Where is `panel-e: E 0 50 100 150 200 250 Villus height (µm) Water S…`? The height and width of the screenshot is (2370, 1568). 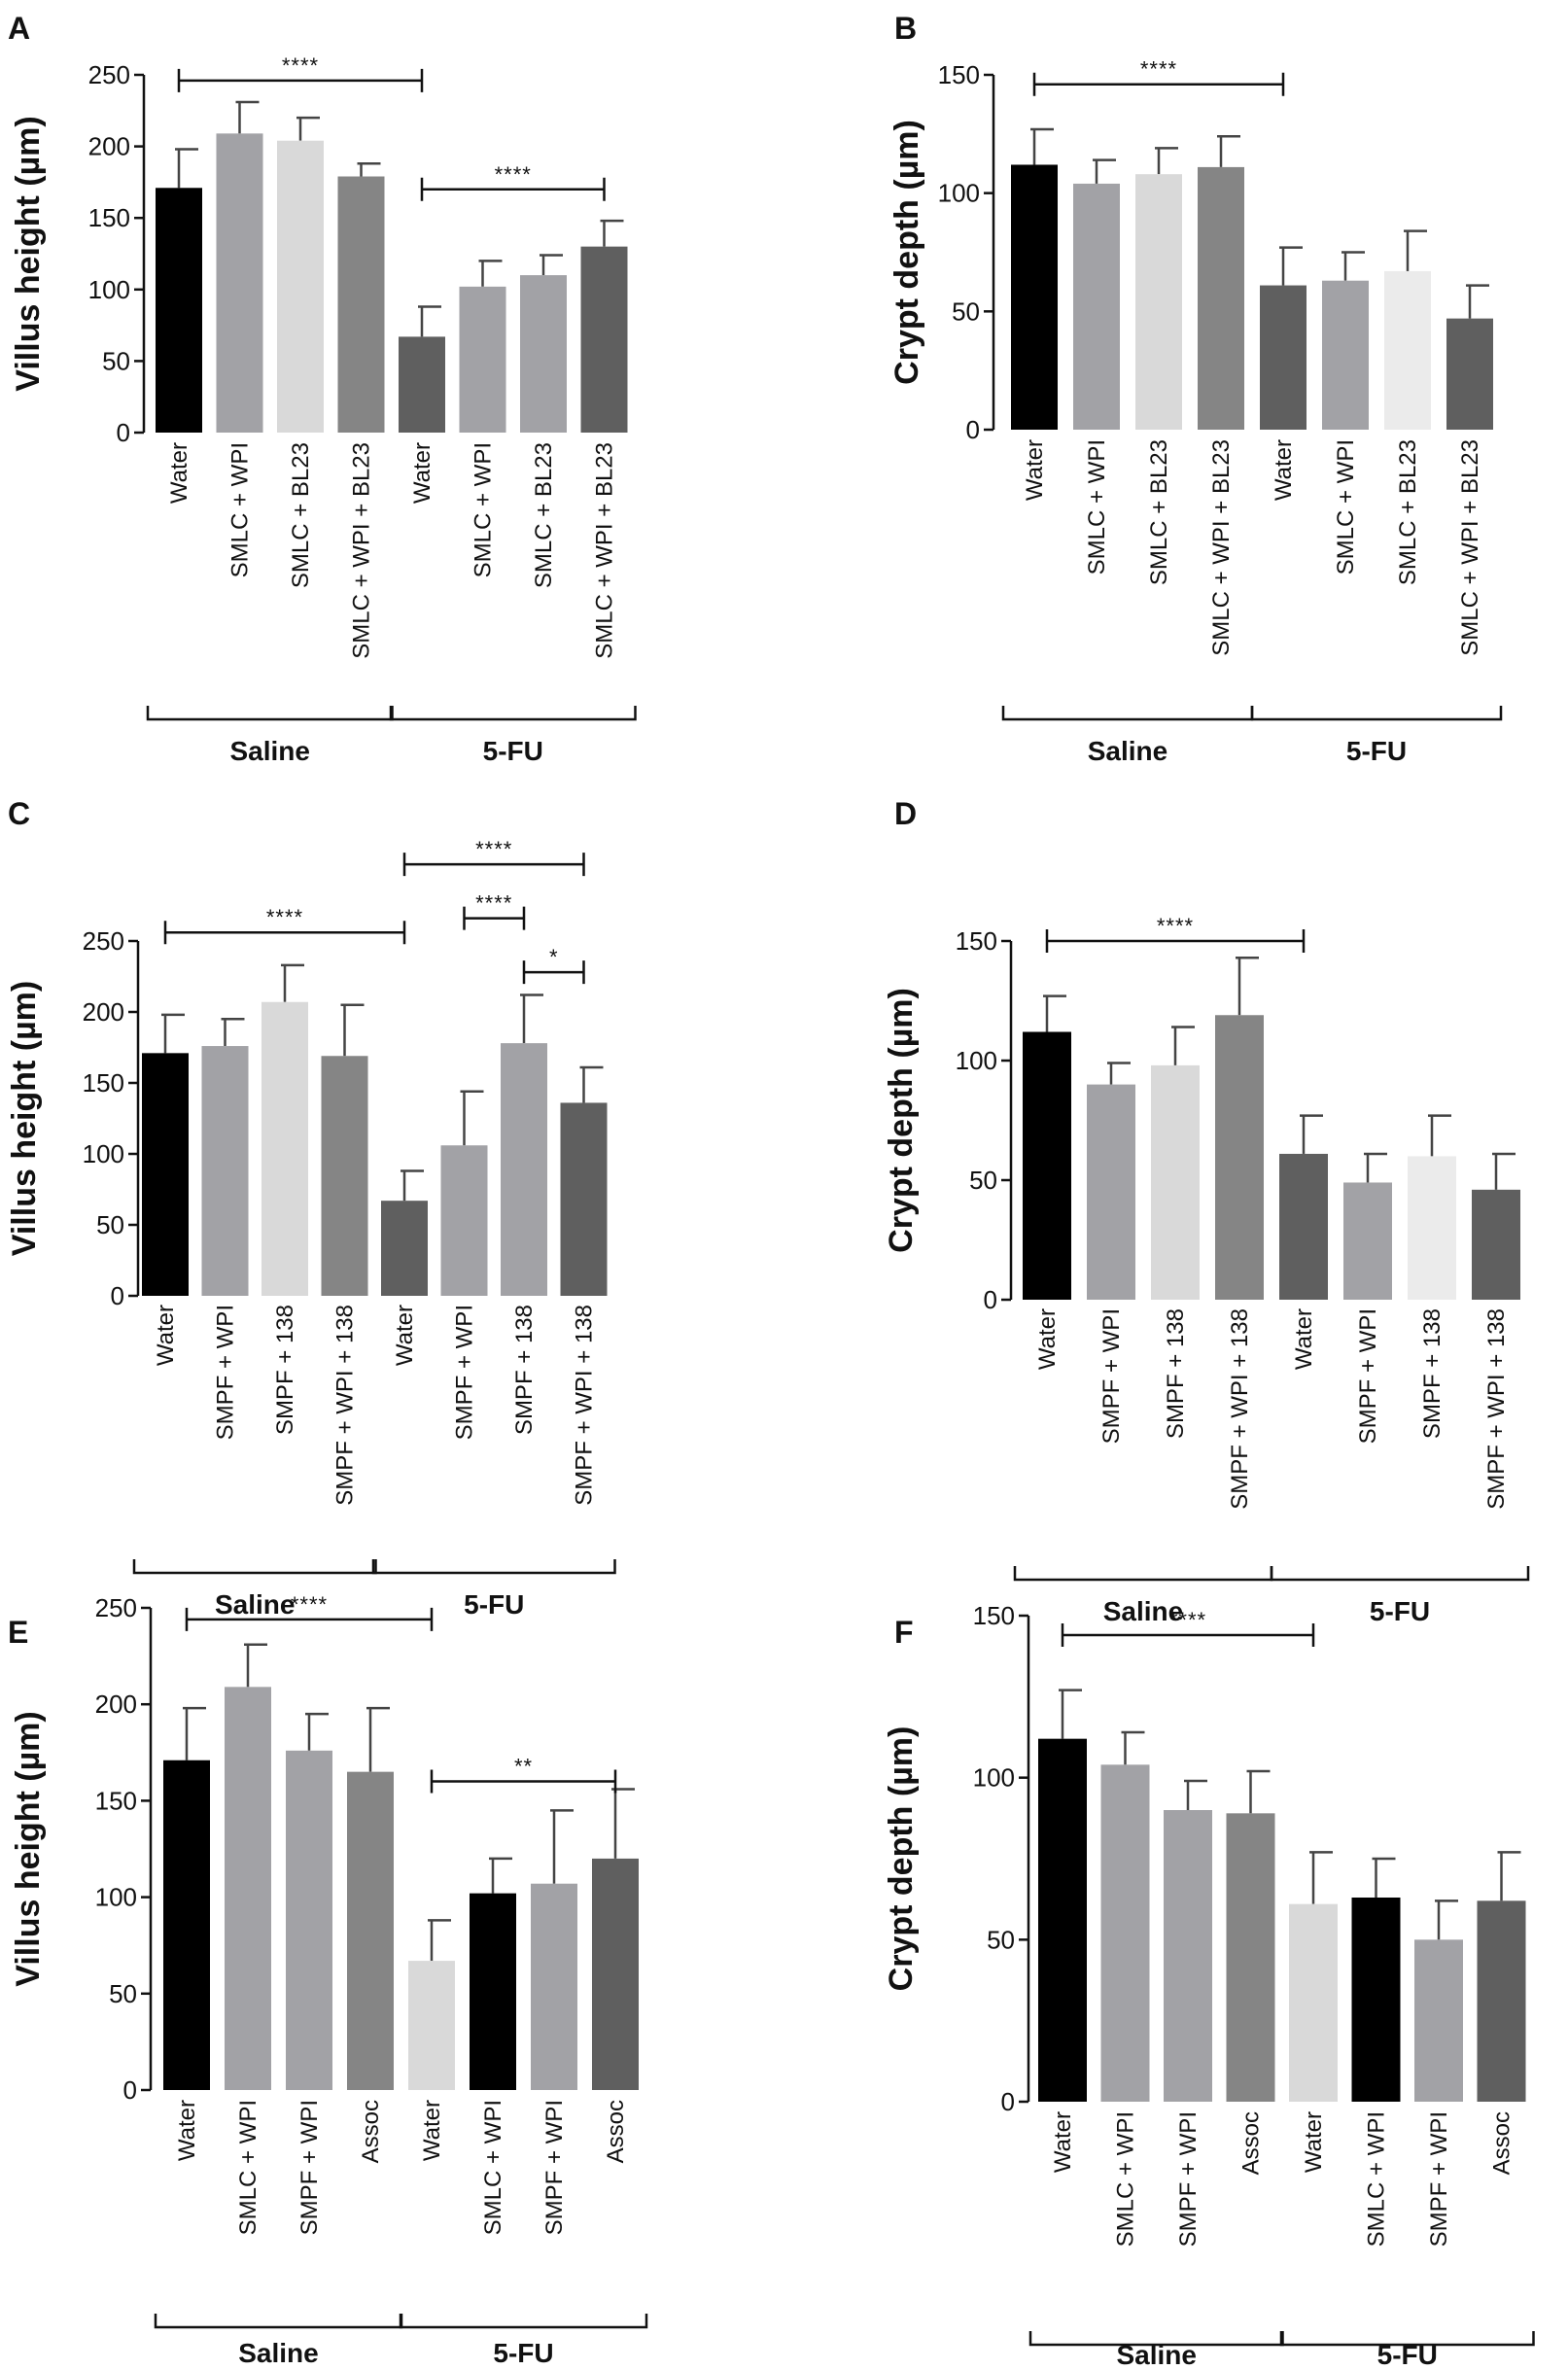 panel-e: E 0 50 100 150 200 250 Villus height (µm) Water S… is located at coordinates (328, 1980).